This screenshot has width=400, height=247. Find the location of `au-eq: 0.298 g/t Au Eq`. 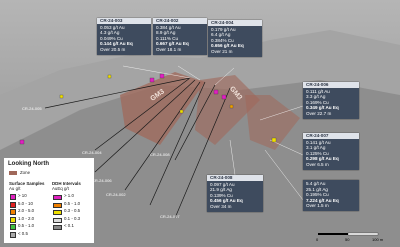

au-eq: 0.298 g/t Au Eq is located at coordinates (322, 159).